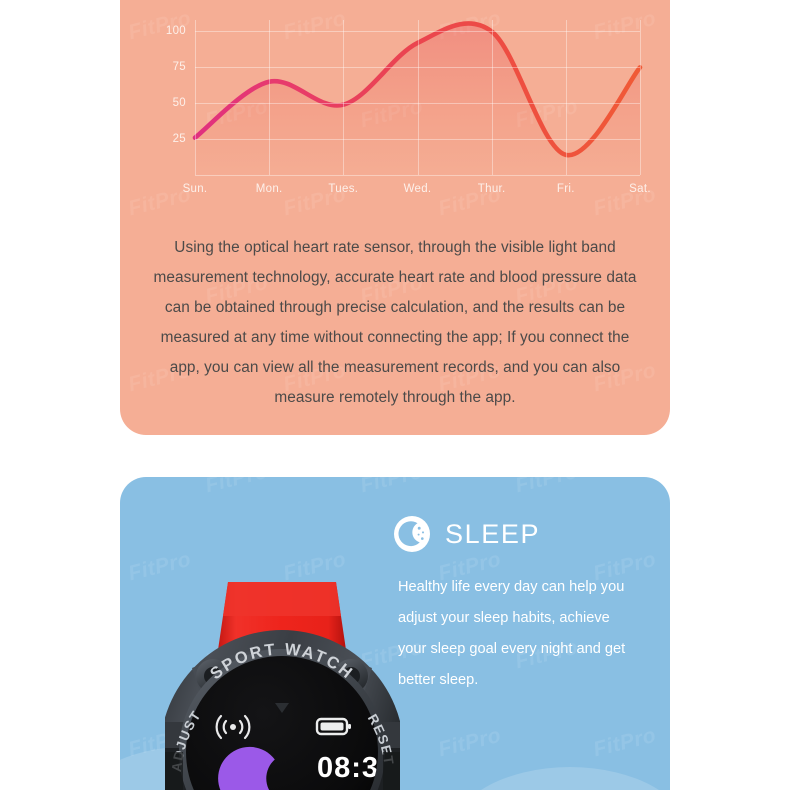 The image size is (790, 790). I want to click on watch-strap-highlight, so click(282, 599).